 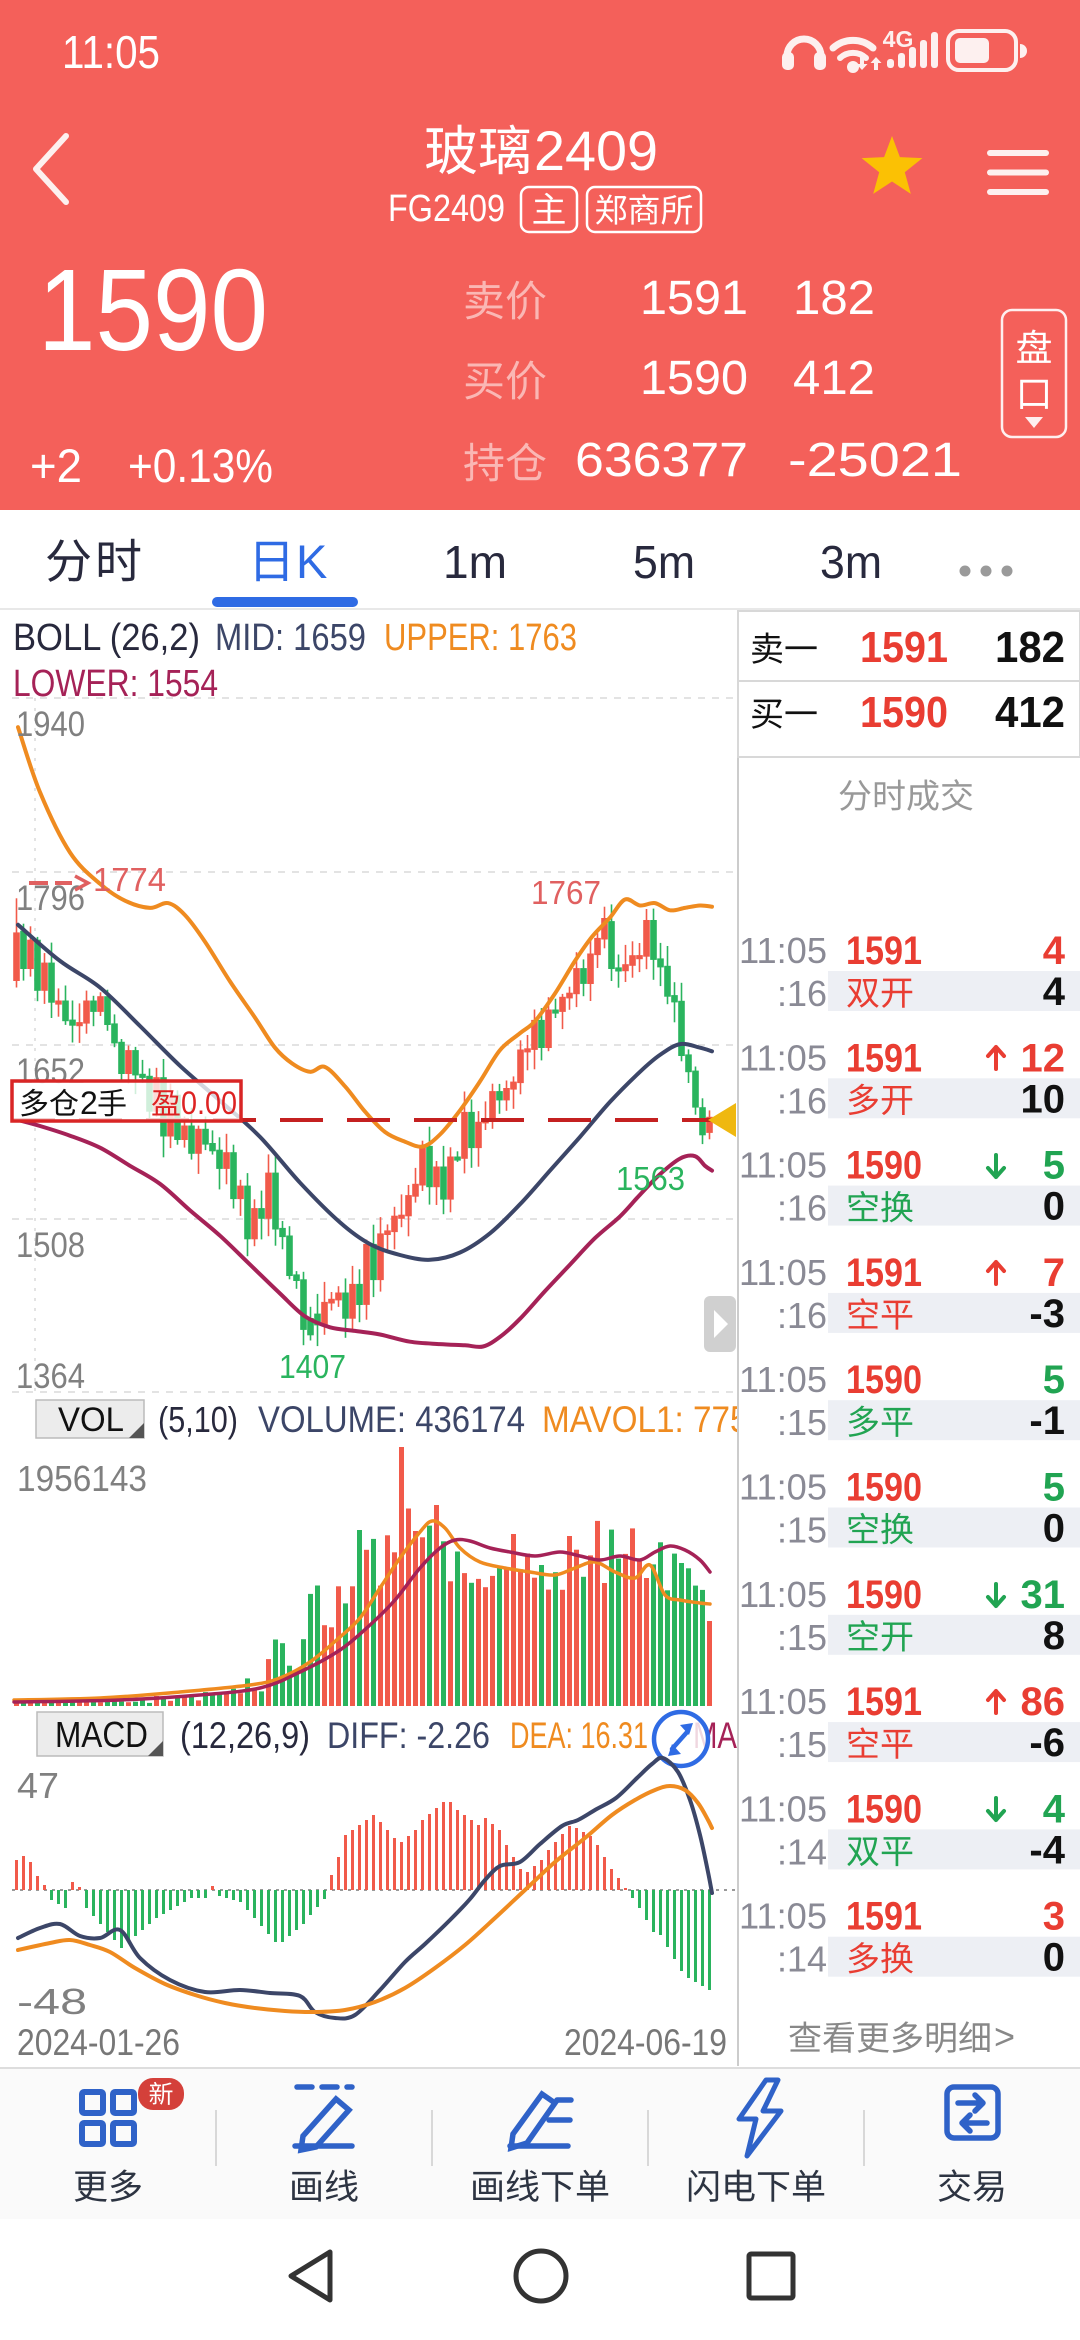 What do you see at coordinates (650, 1178) in the screenshot?
I see `svg-text: 1563` at bounding box center [650, 1178].